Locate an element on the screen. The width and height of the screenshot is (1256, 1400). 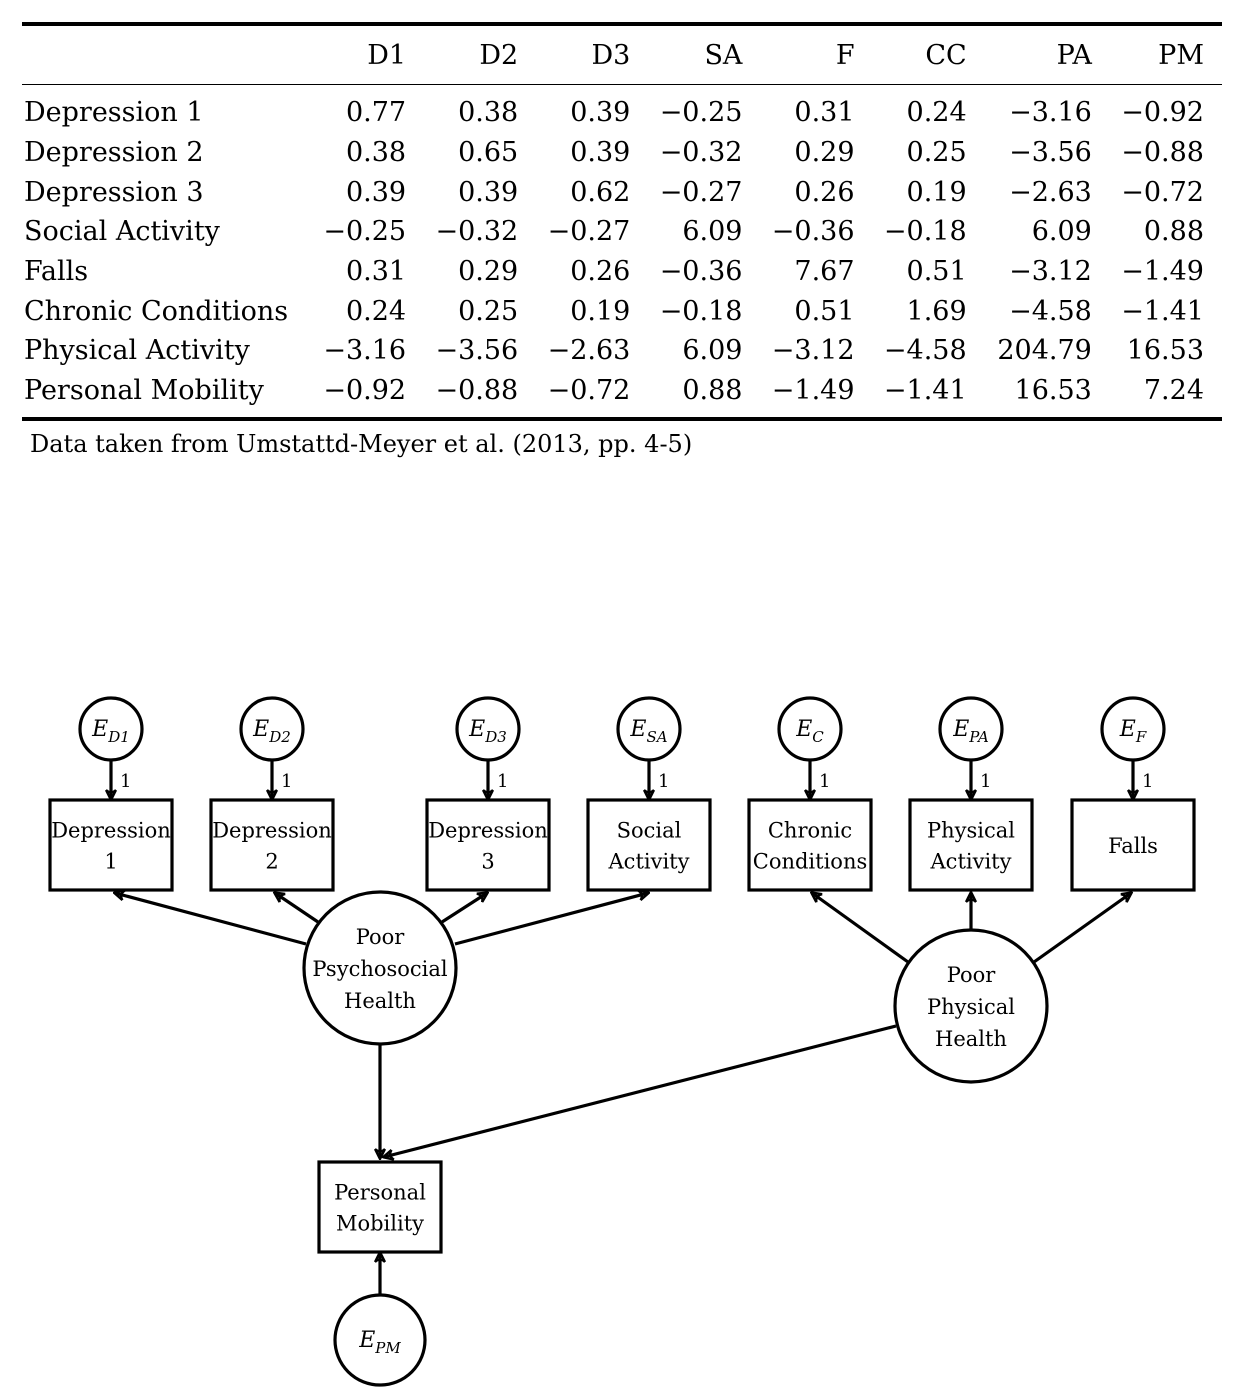
social-activity-box is located at coordinates (649, 845).